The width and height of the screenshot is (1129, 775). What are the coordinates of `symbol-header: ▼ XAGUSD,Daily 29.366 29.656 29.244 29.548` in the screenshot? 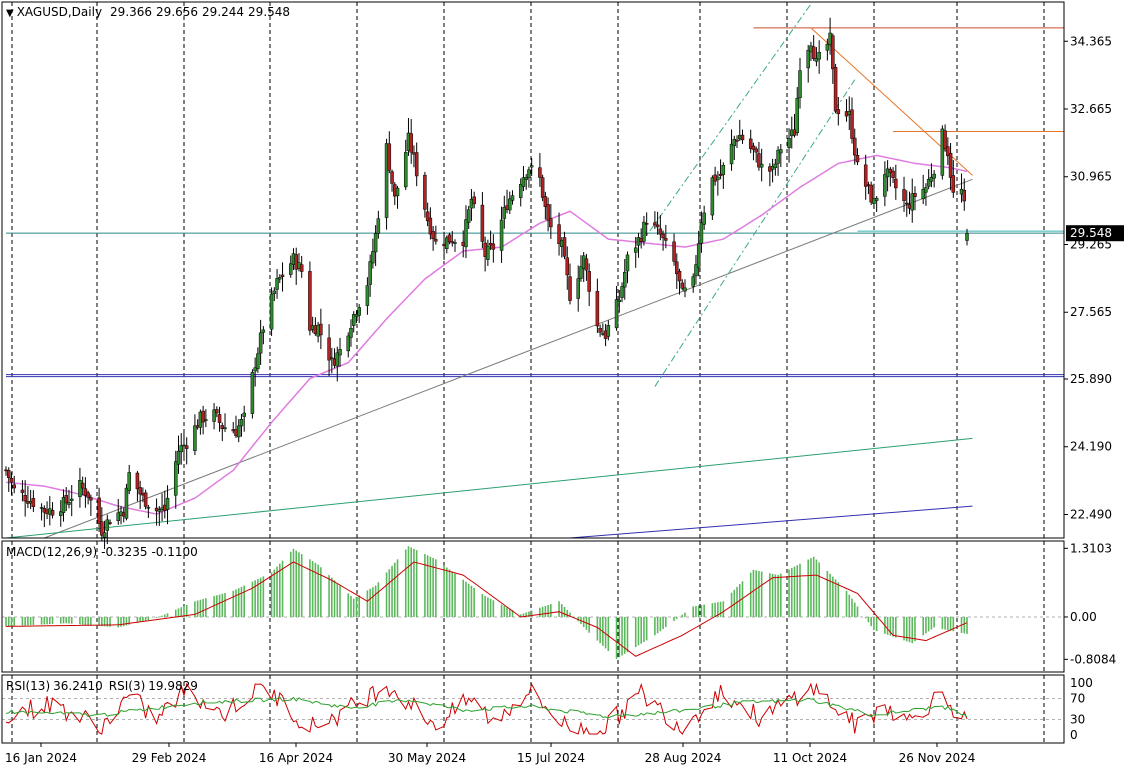 It's located at (151, 12).